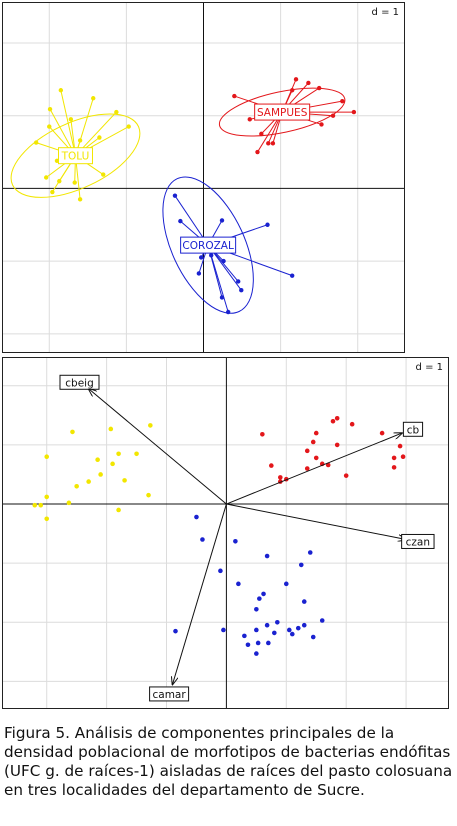 This screenshot has width=457, height=826. I want to click on vector-czan: czan, so click(330, 526).